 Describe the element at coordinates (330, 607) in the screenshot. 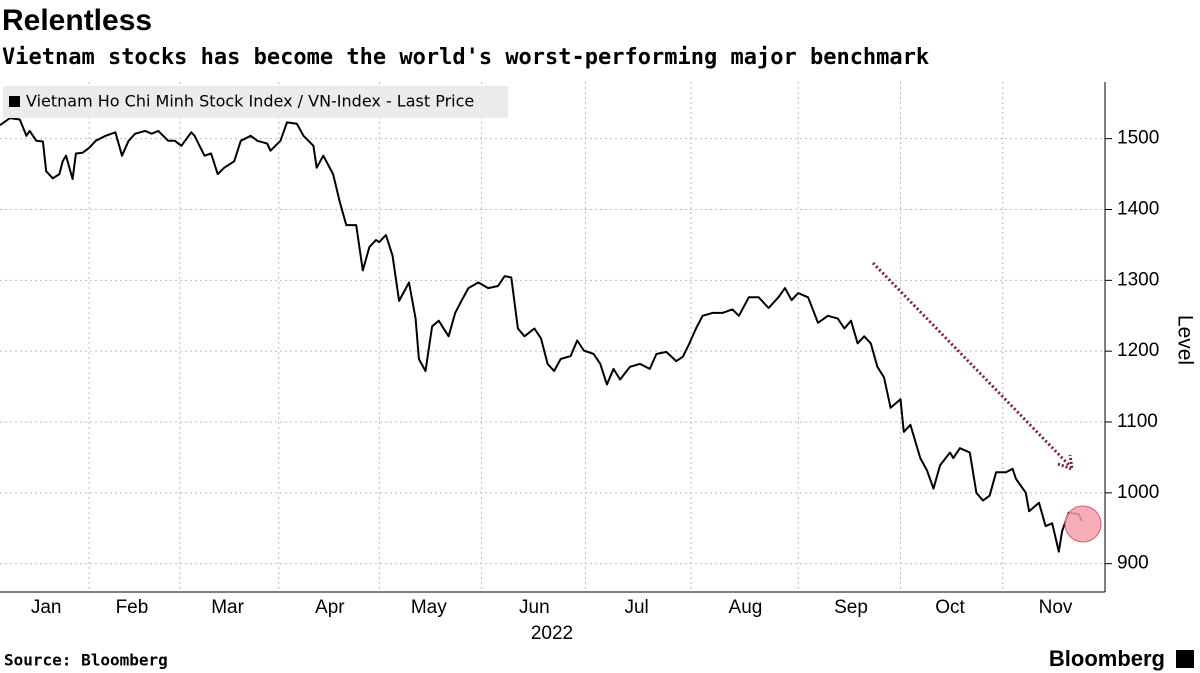

I see `x-tick-label: Apr` at that location.